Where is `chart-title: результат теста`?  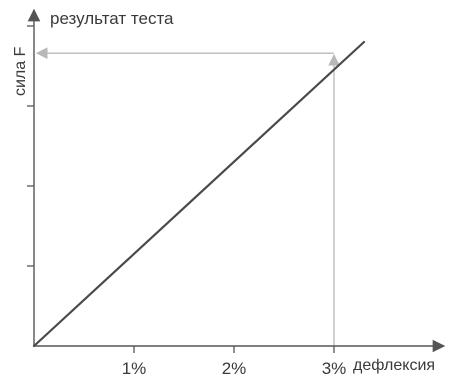
chart-title: результат теста is located at coordinates (112, 18).